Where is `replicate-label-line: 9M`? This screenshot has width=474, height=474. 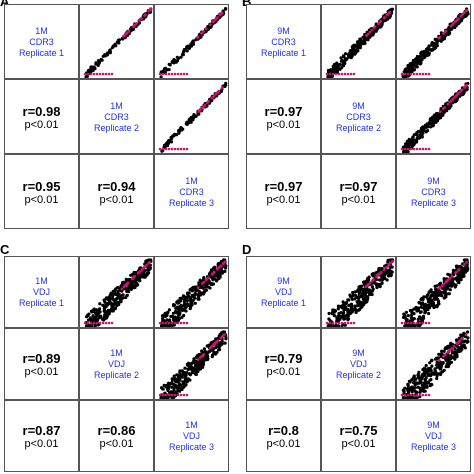 replicate-label-line: 9M is located at coordinates (283, 281).